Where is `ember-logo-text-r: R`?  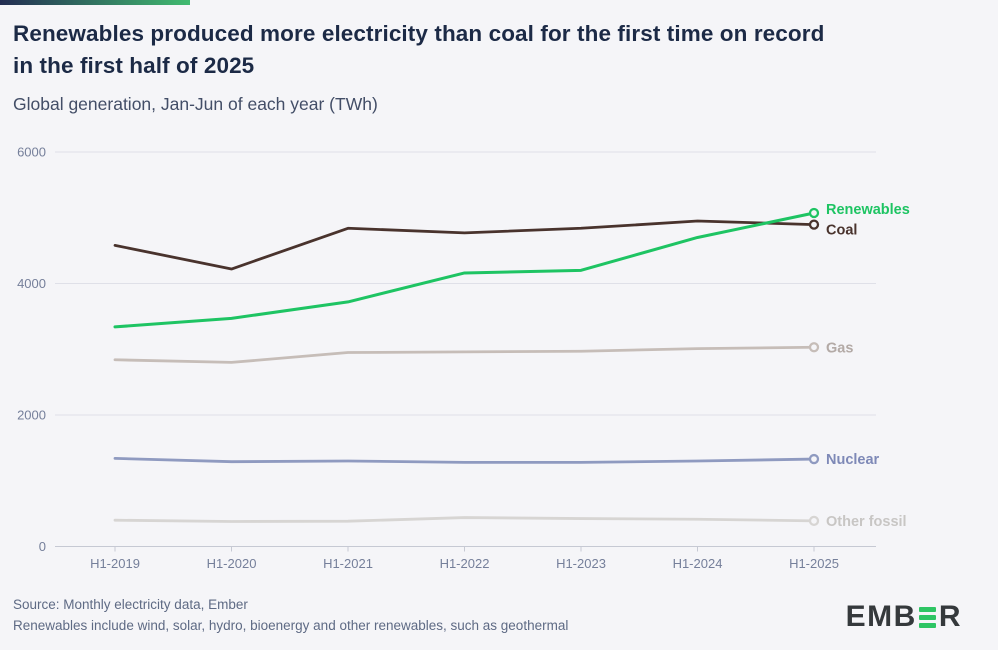
ember-logo-text-r: R is located at coordinates (950, 616).